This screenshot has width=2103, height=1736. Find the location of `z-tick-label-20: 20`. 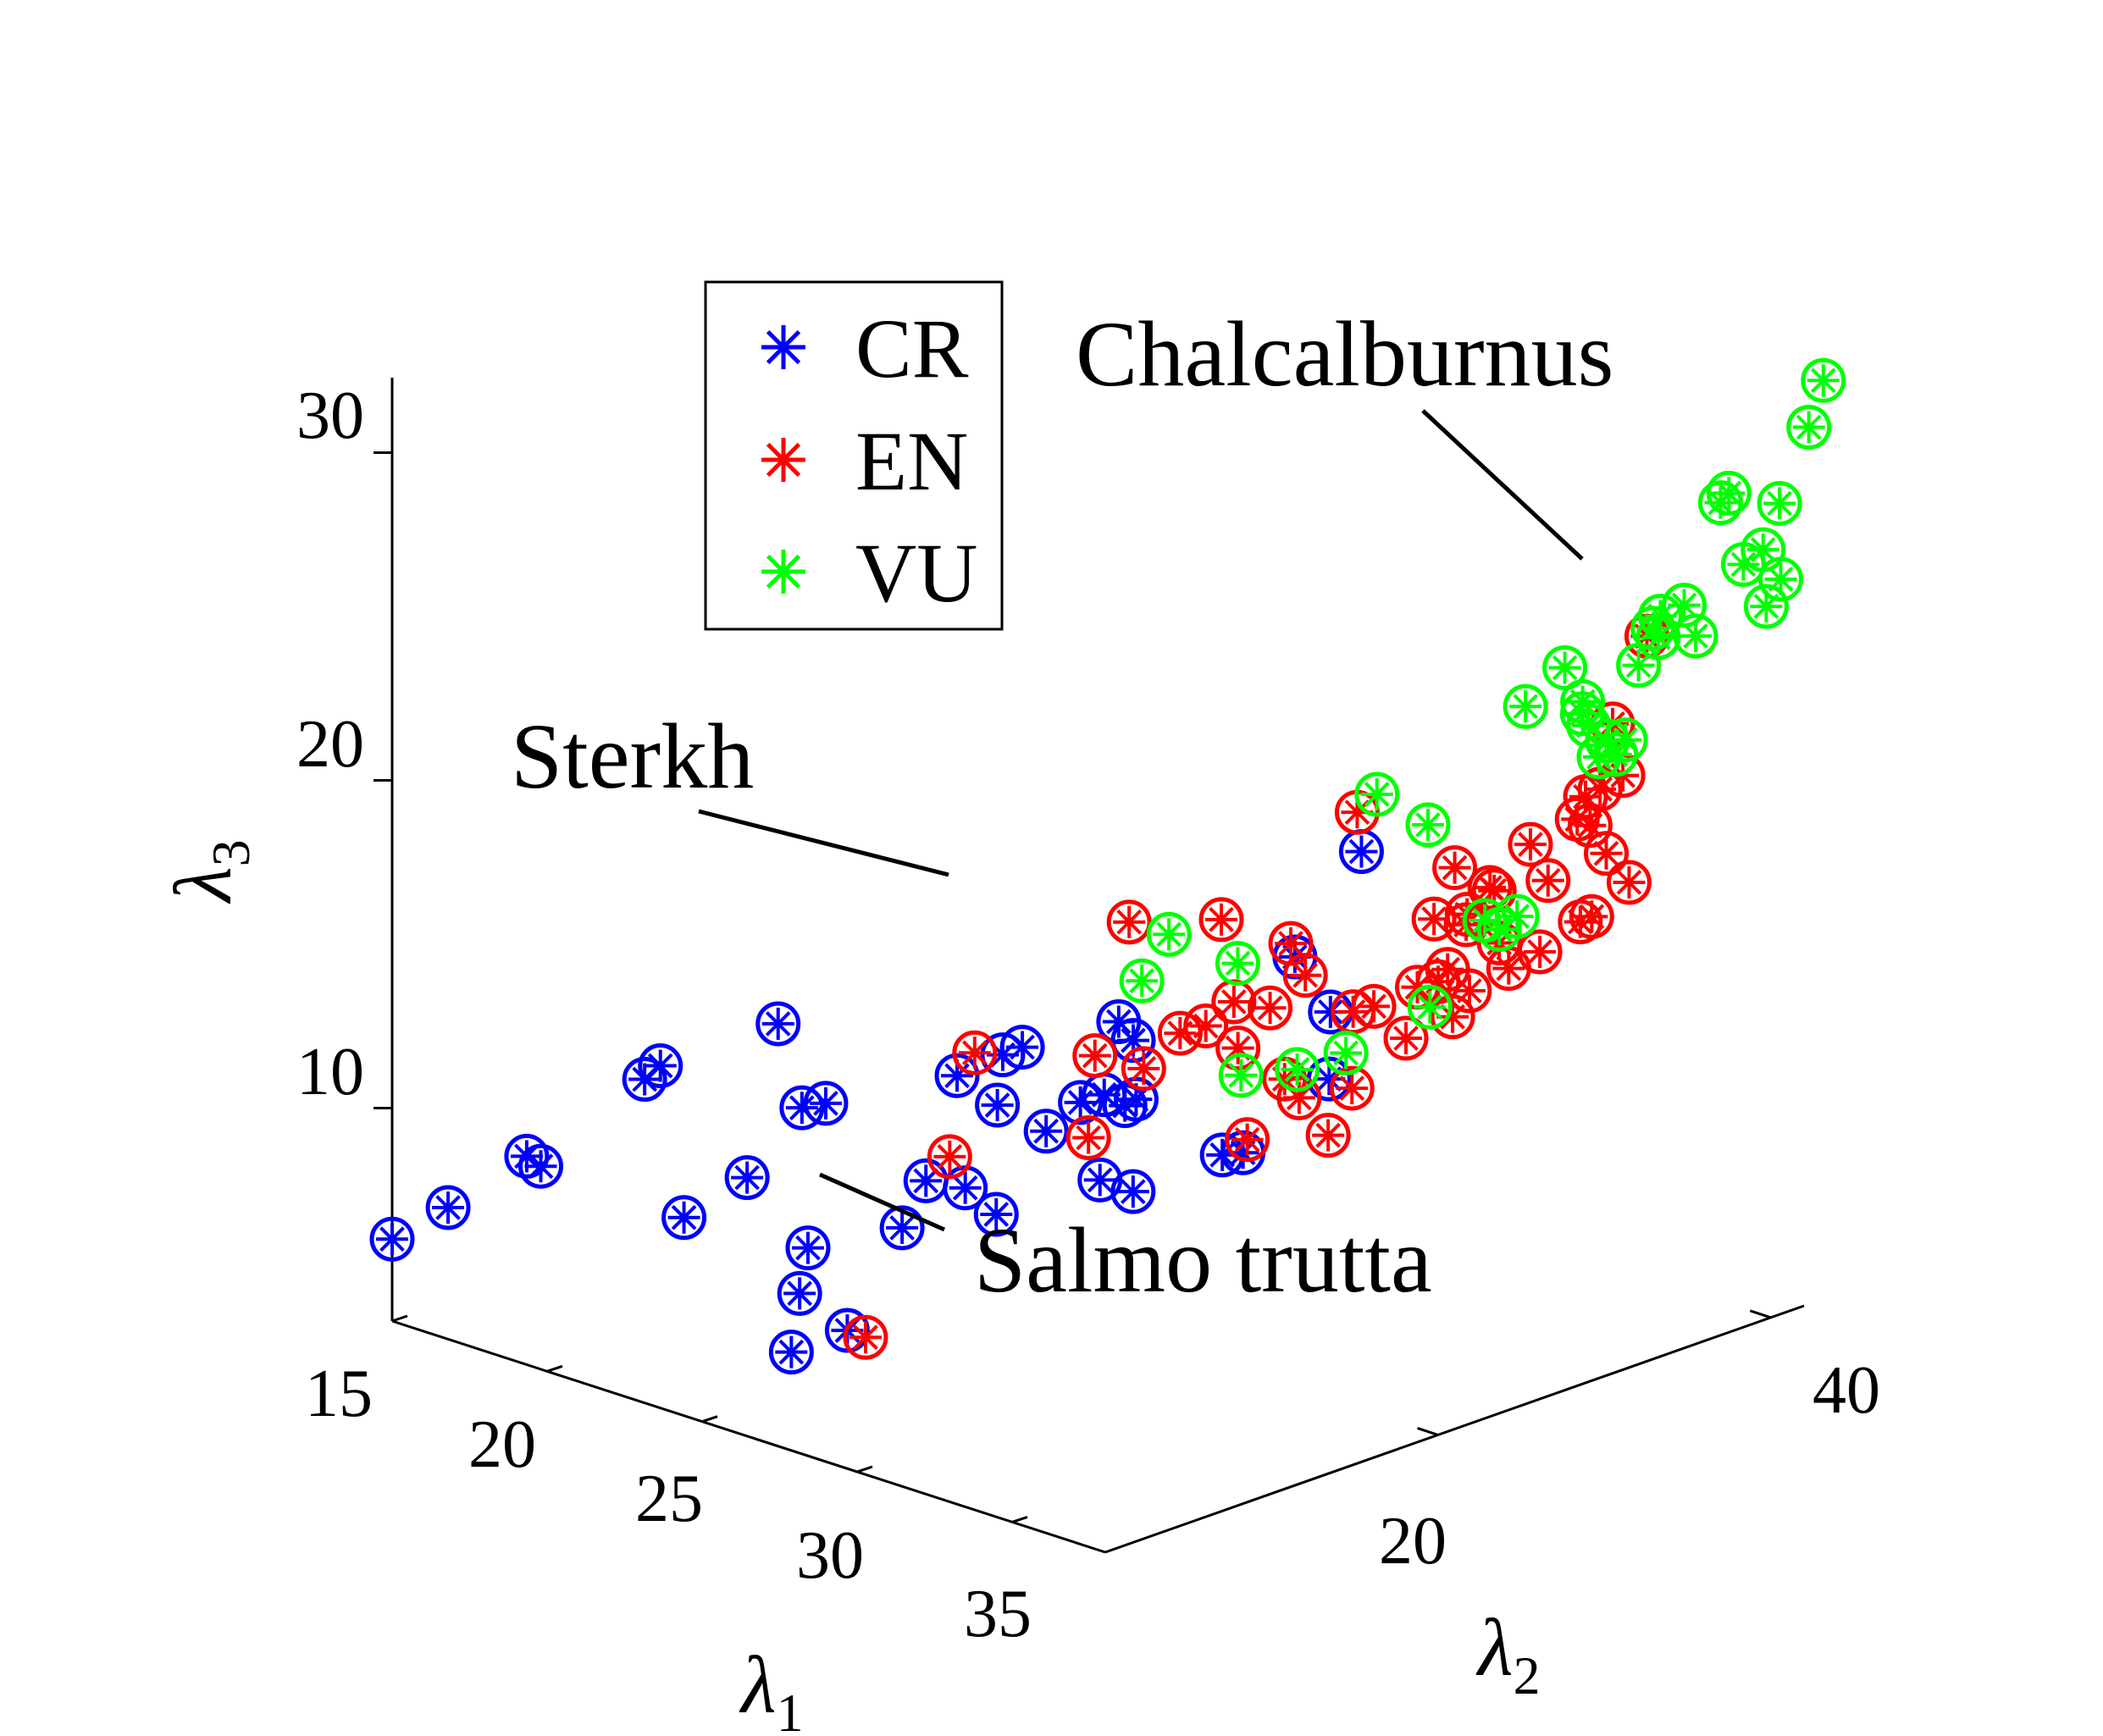

z-tick-label-20: 20 is located at coordinates (330, 744).